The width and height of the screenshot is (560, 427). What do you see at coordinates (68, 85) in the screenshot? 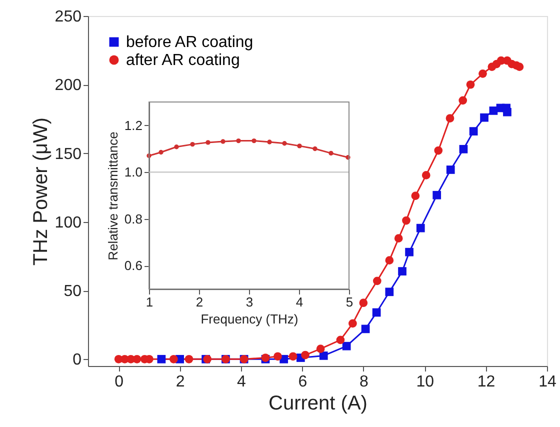
I see `y-tick-label: 200` at bounding box center [68, 85].